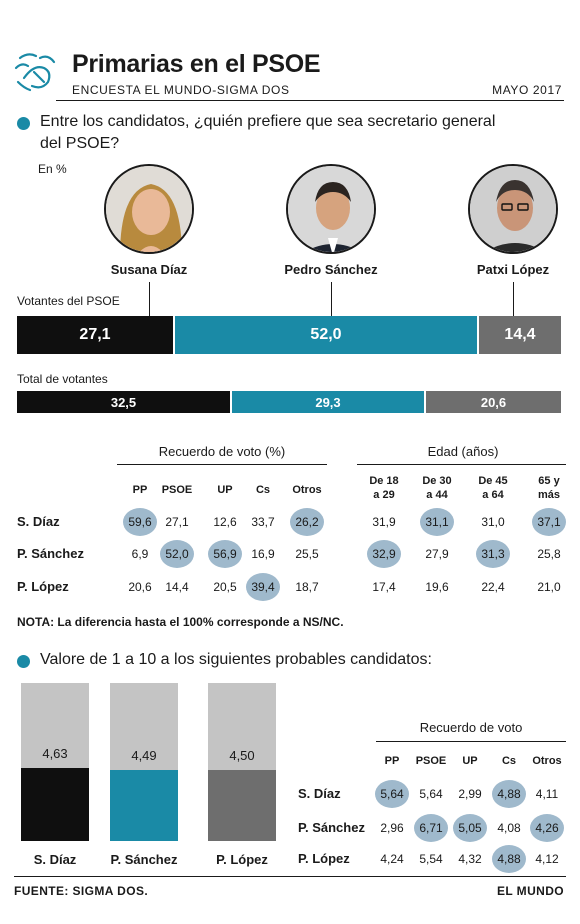 The height and width of the screenshot is (924, 580). What do you see at coordinates (307, 554) in the screenshot?
I see `table-cell: 25,5` at bounding box center [307, 554].